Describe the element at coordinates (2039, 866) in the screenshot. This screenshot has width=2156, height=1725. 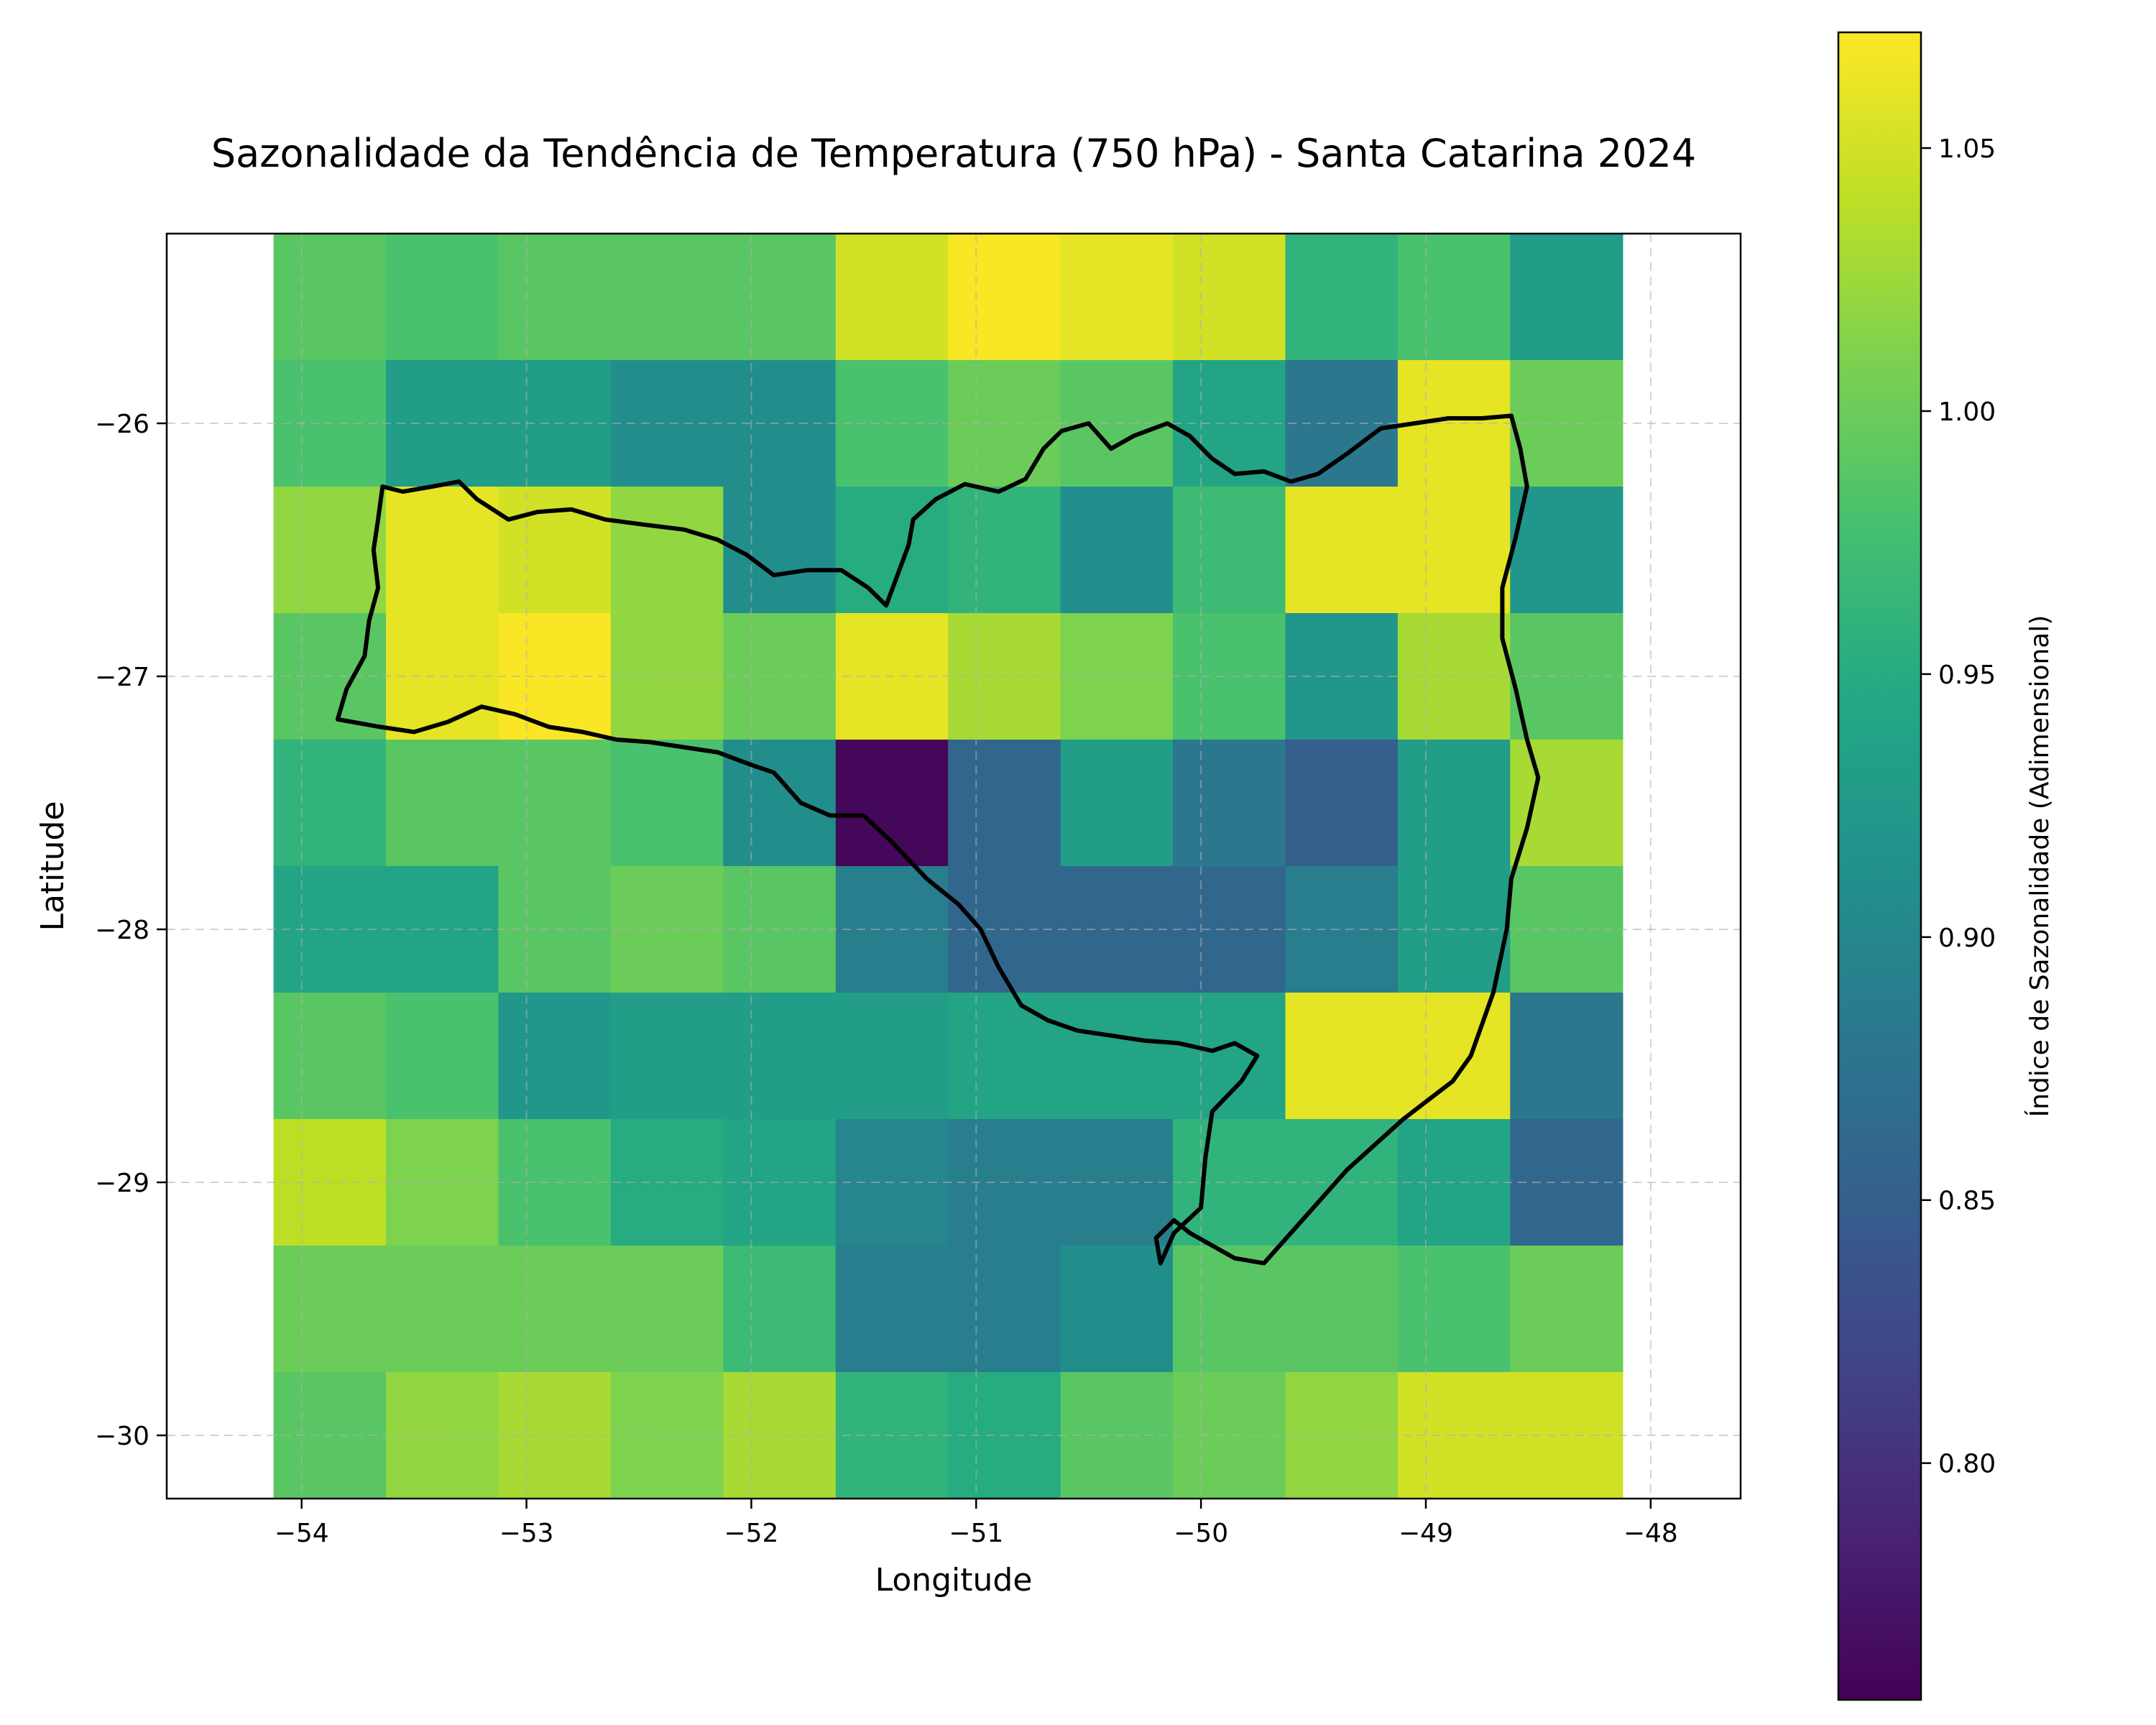
I see `colorbar-label: Índice de Sazonalidade (Adimensional)` at that location.